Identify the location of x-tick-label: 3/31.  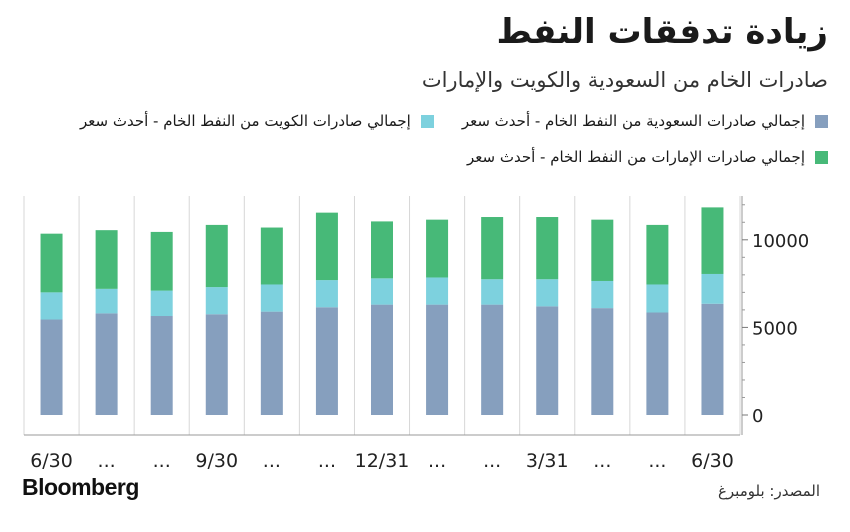
(547, 460).